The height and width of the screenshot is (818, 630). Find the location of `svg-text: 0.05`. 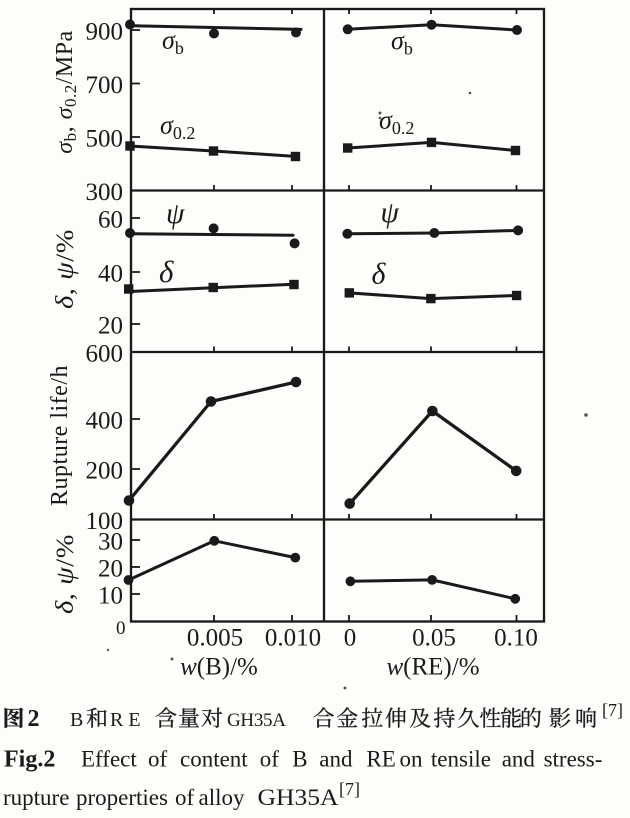

svg-text: 0.05 is located at coordinates (434, 638).